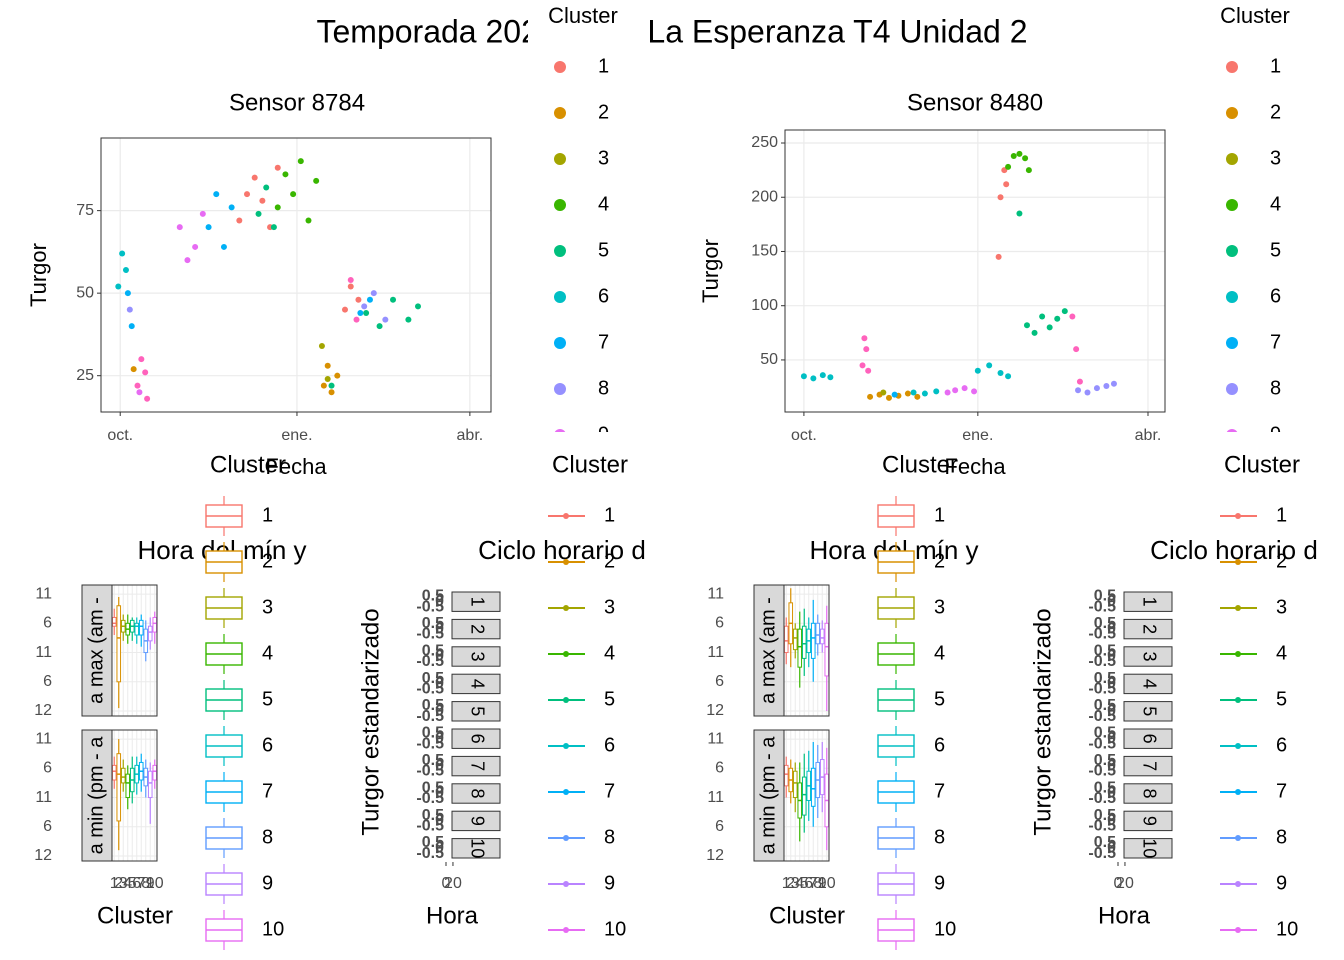  What do you see at coordinates (267, 699) in the screenshot?
I see `legend-label: 5` at bounding box center [267, 699].